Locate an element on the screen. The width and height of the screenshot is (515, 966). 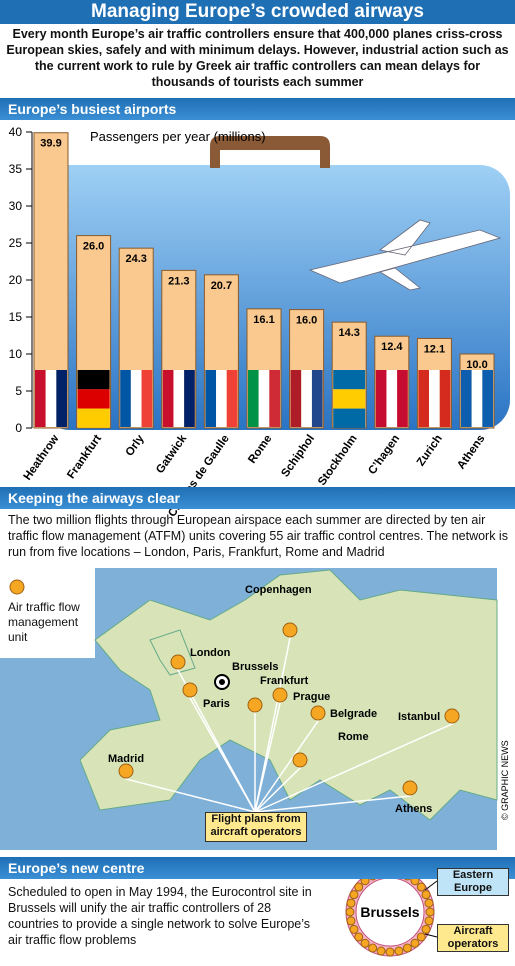
y-tick-label: 35 is located at coordinates (16, 169).